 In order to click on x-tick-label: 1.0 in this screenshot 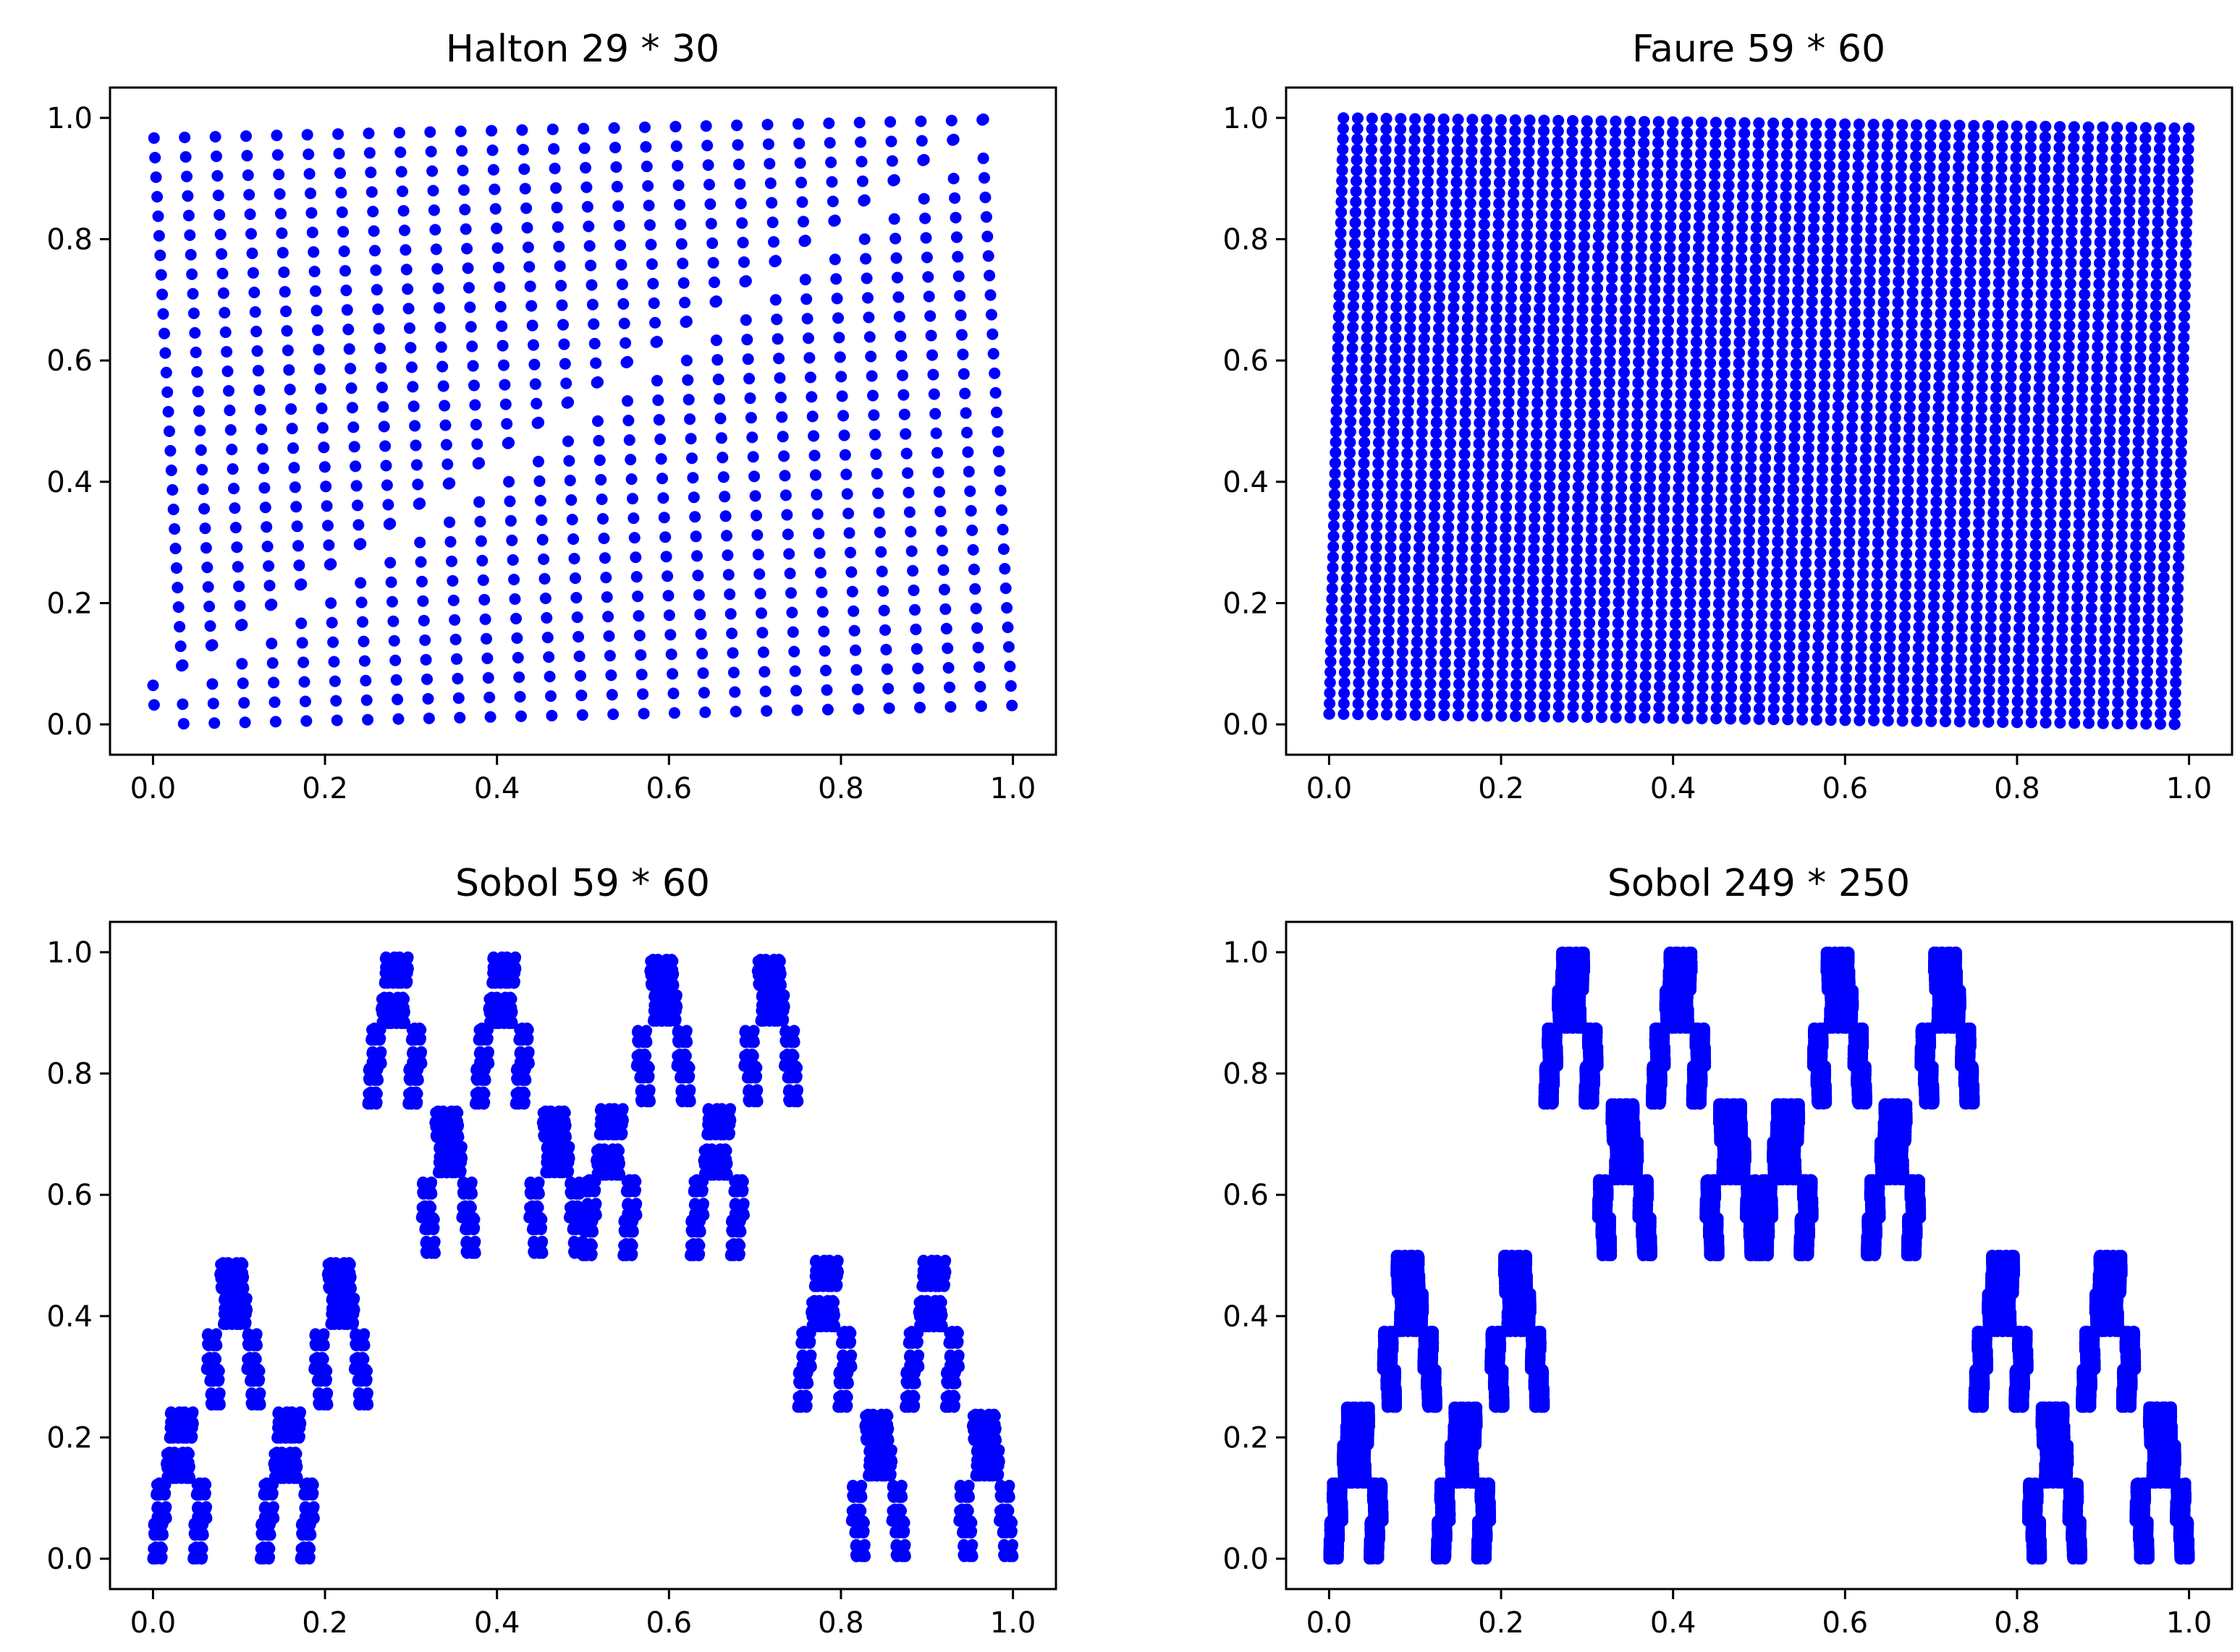, I will do `click(1013, 788)`.